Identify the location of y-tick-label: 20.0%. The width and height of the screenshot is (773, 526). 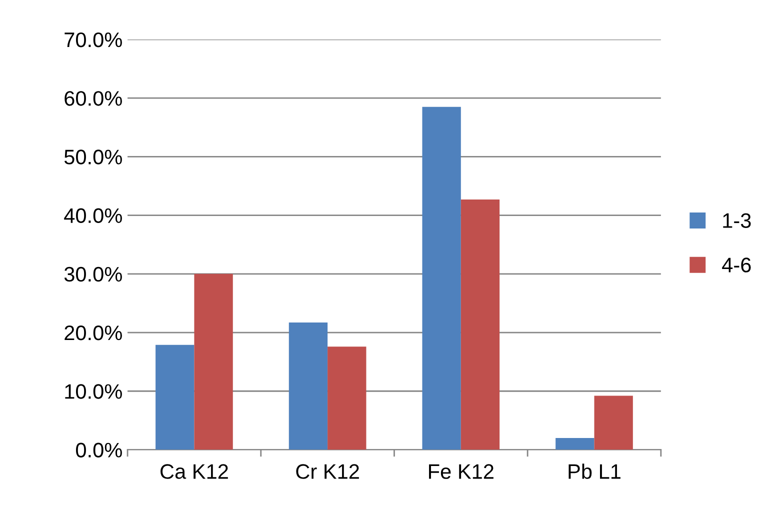
(93, 333).